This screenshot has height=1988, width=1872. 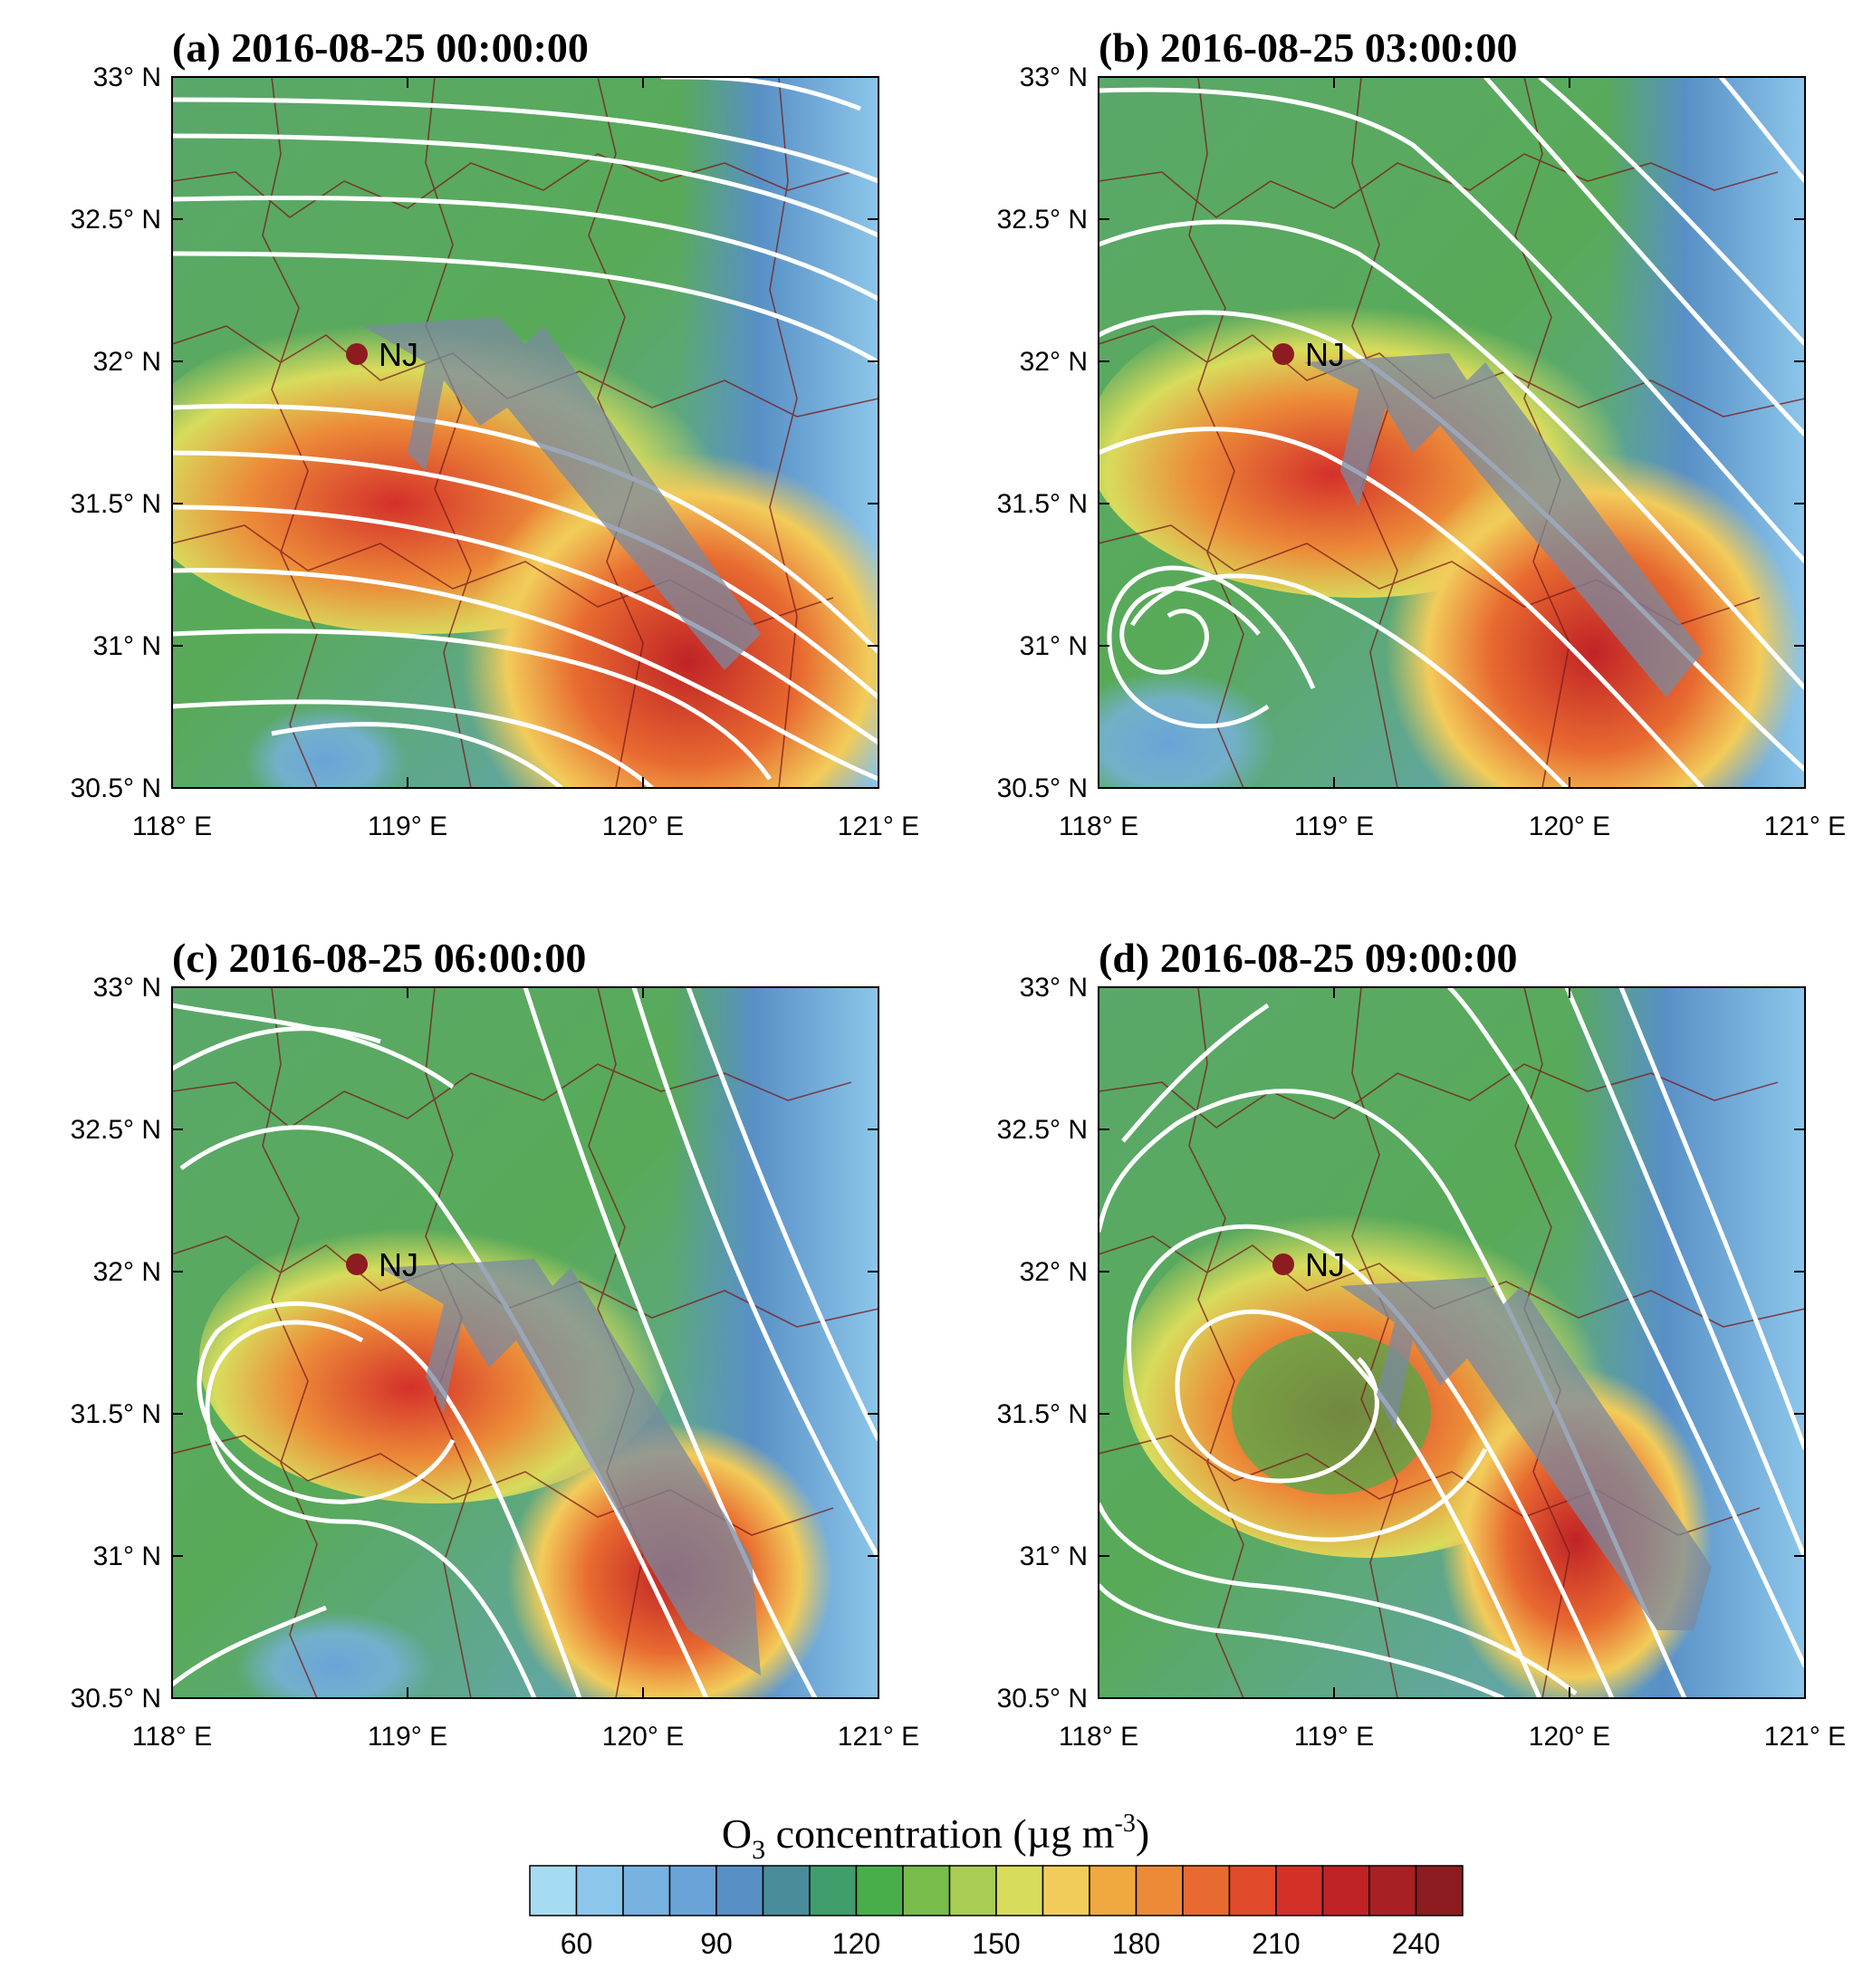 What do you see at coordinates (856, 1943) in the screenshot?
I see `colorbar-tick-label: 120` at bounding box center [856, 1943].